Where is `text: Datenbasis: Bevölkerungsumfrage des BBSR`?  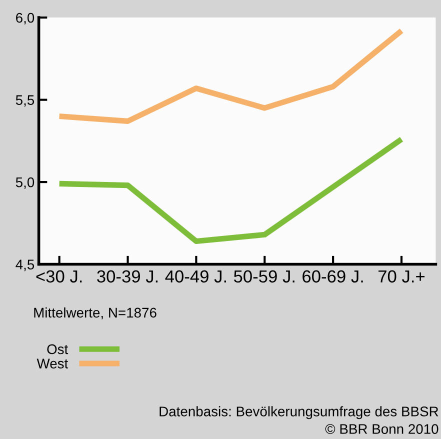
text: Datenbasis: Bevölkerungsumfrage des BBSR is located at coordinates (299, 413).